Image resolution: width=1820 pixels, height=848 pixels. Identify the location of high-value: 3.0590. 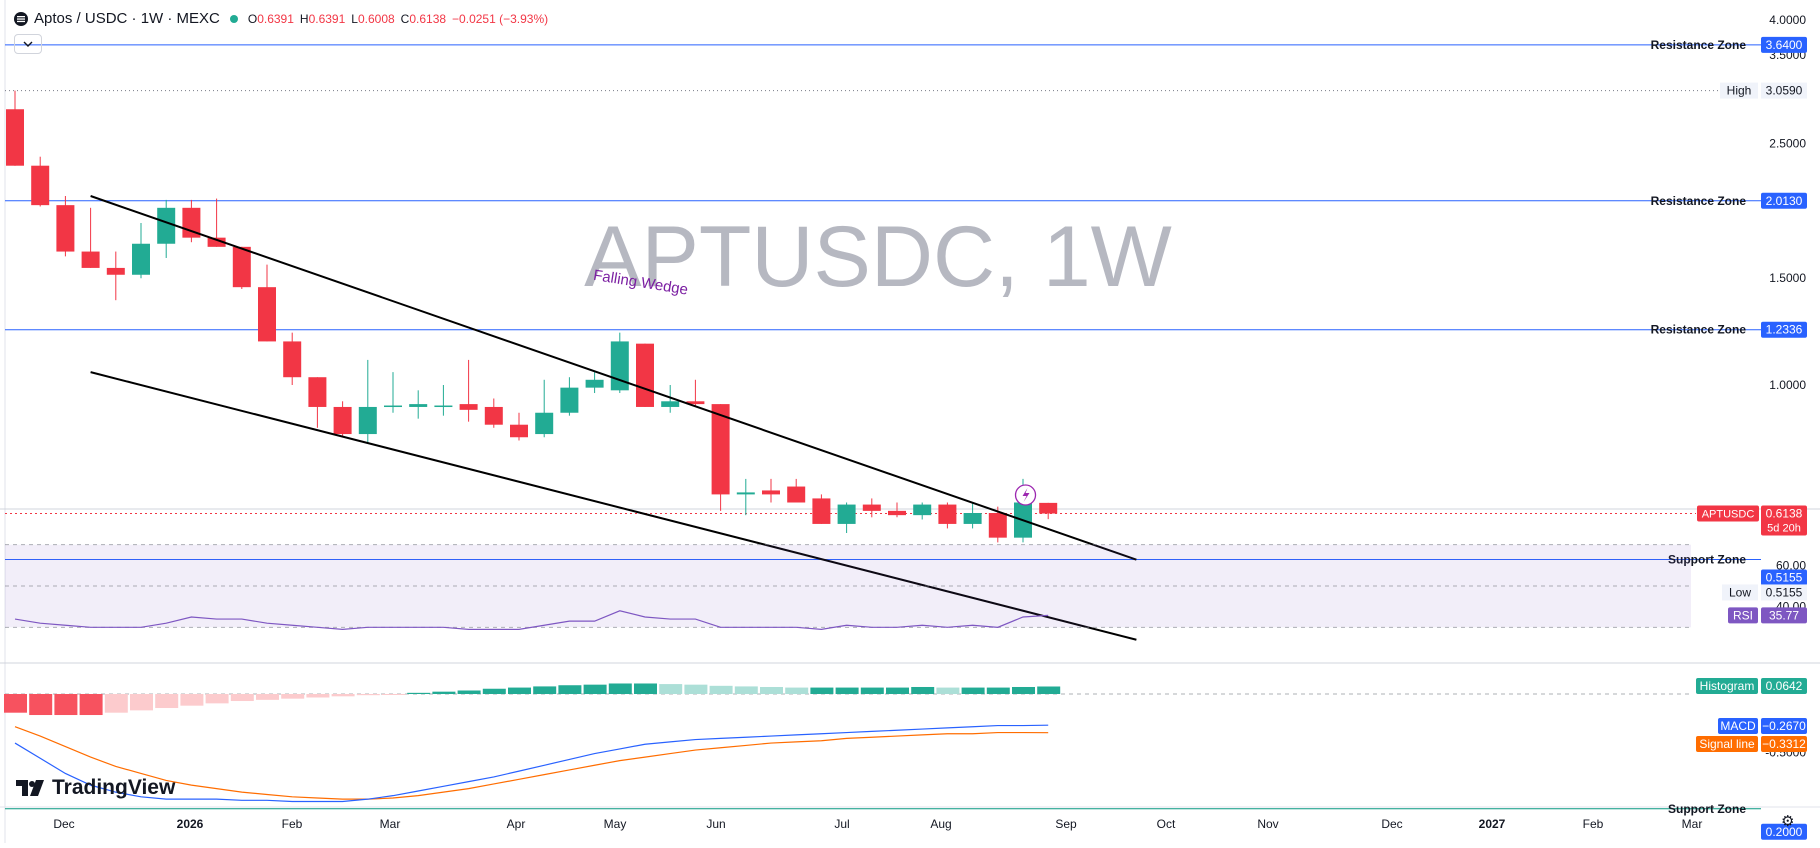
(1784, 91).